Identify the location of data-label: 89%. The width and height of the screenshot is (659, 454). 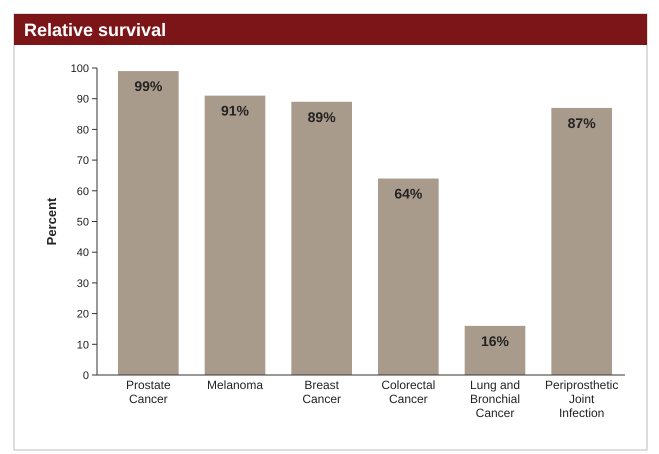
(322, 116).